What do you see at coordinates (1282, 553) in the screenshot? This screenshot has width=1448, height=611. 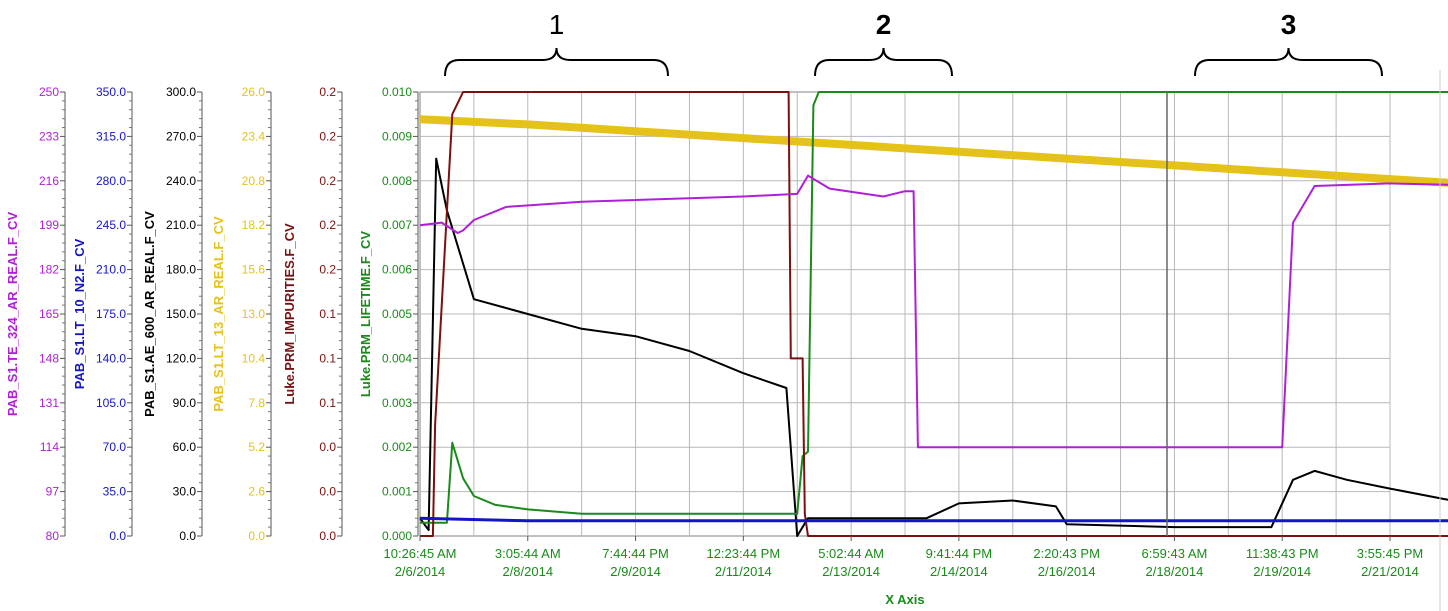 I see `x-tick-time: 11:38:43 PM` at bounding box center [1282, 553].